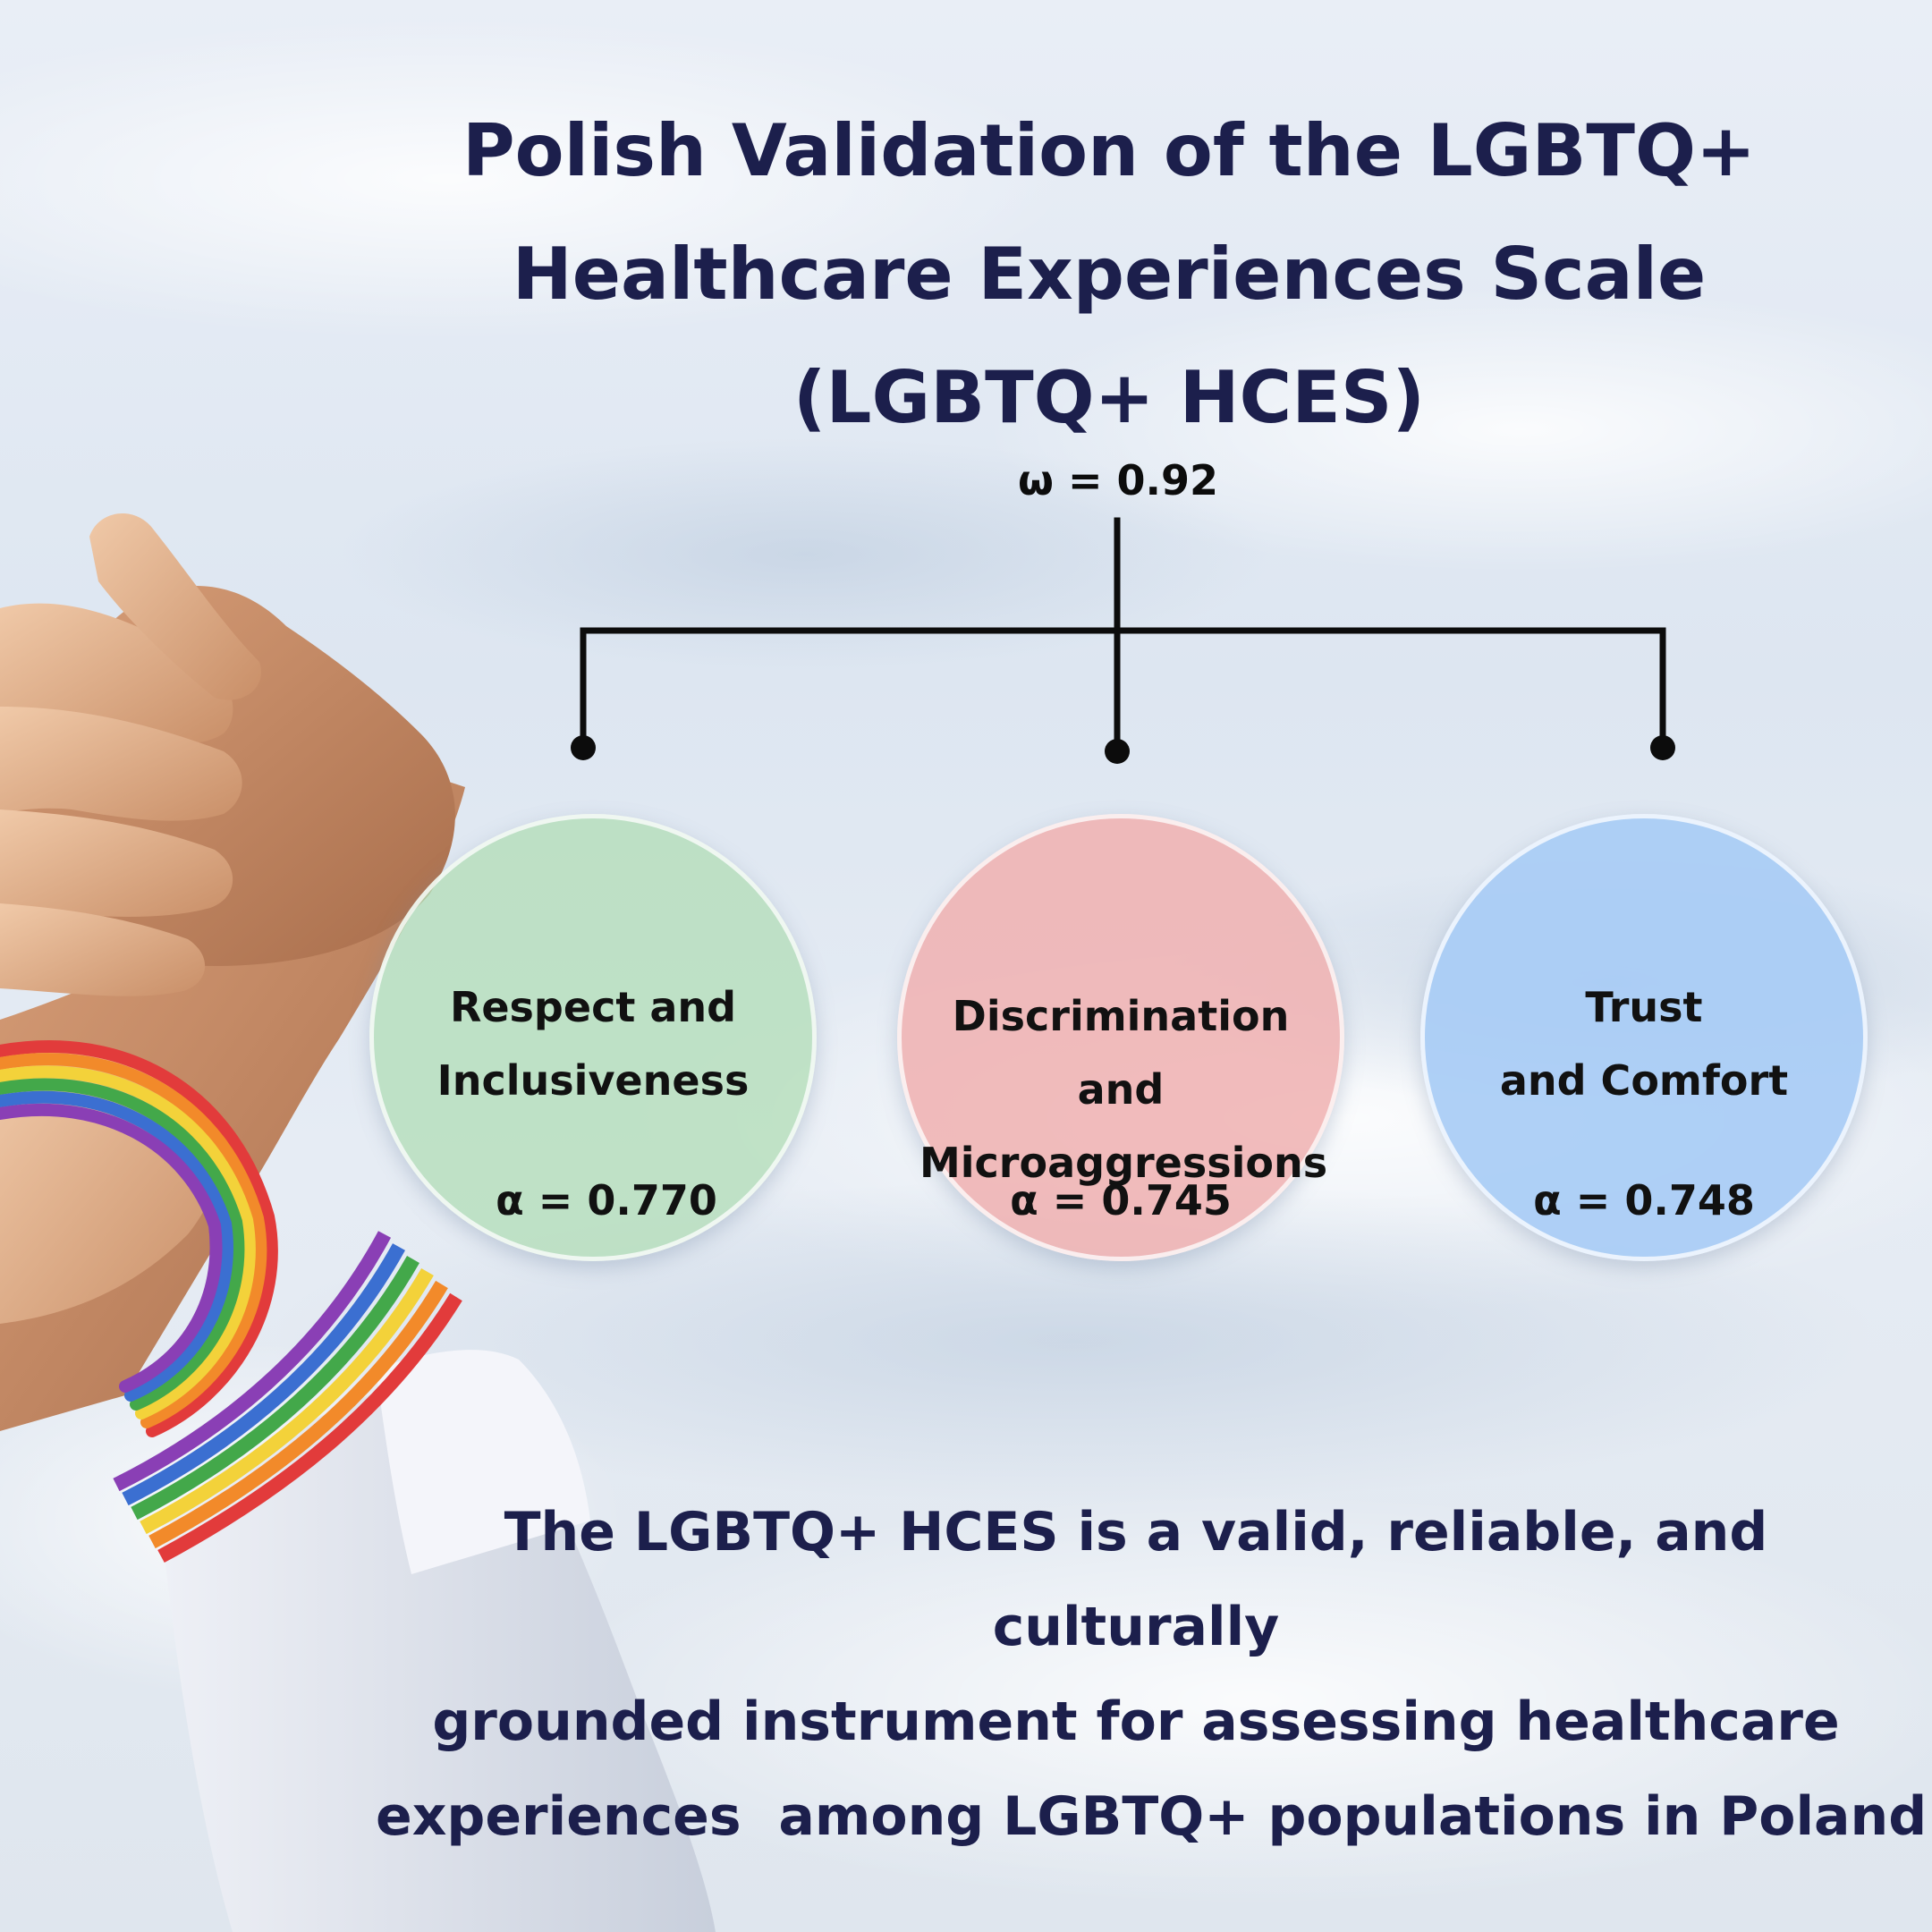 The width and height of the screenshot is (1932, 1932). What do you see at coordinates (287, 1397) in the screenshot?
I see `rainbow-bracelet-lower` at bounding box center [287, 1397].